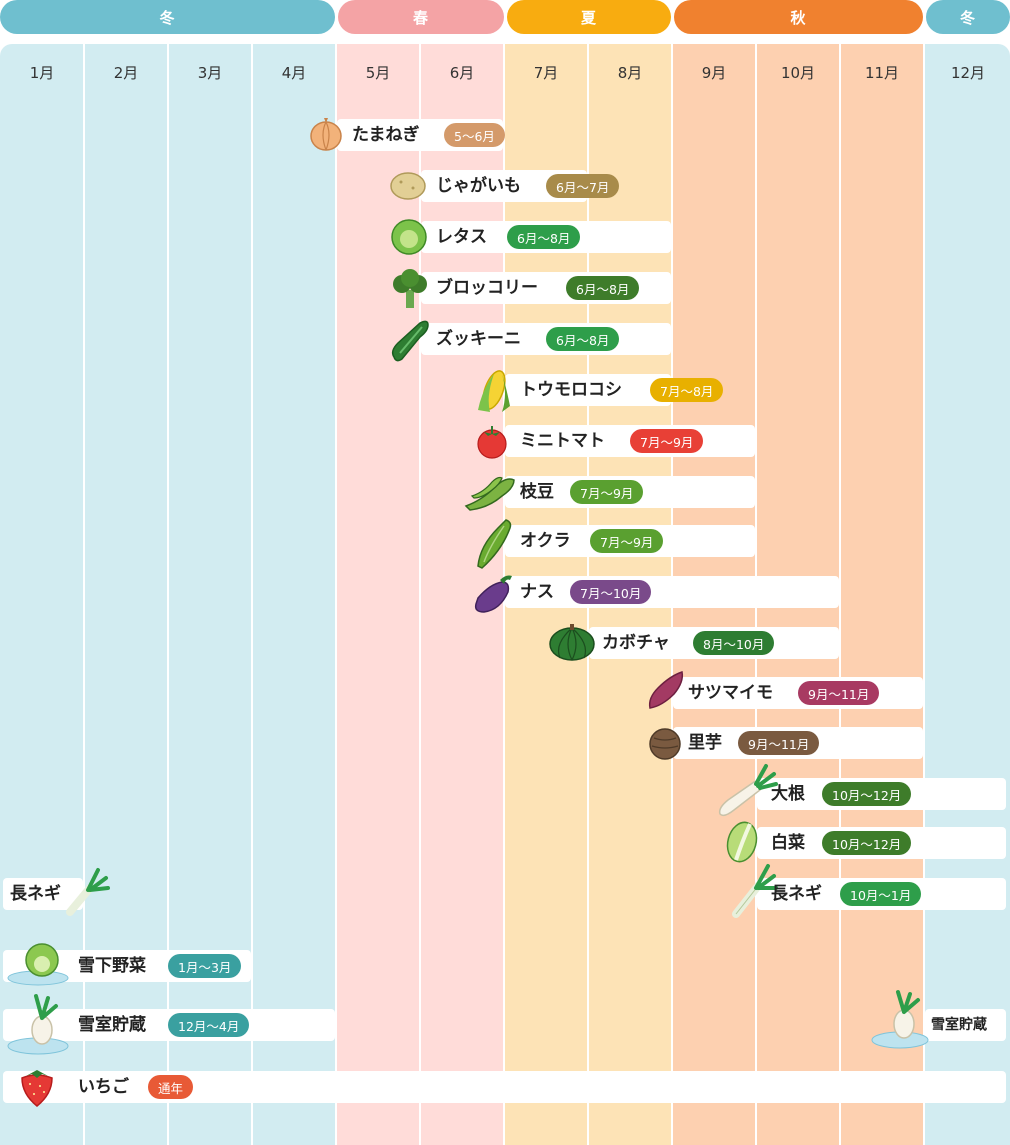 Image resolution: width=1010 pixels, height=1145 pixels. I want to click on edamame-icon, so click(489, 493).